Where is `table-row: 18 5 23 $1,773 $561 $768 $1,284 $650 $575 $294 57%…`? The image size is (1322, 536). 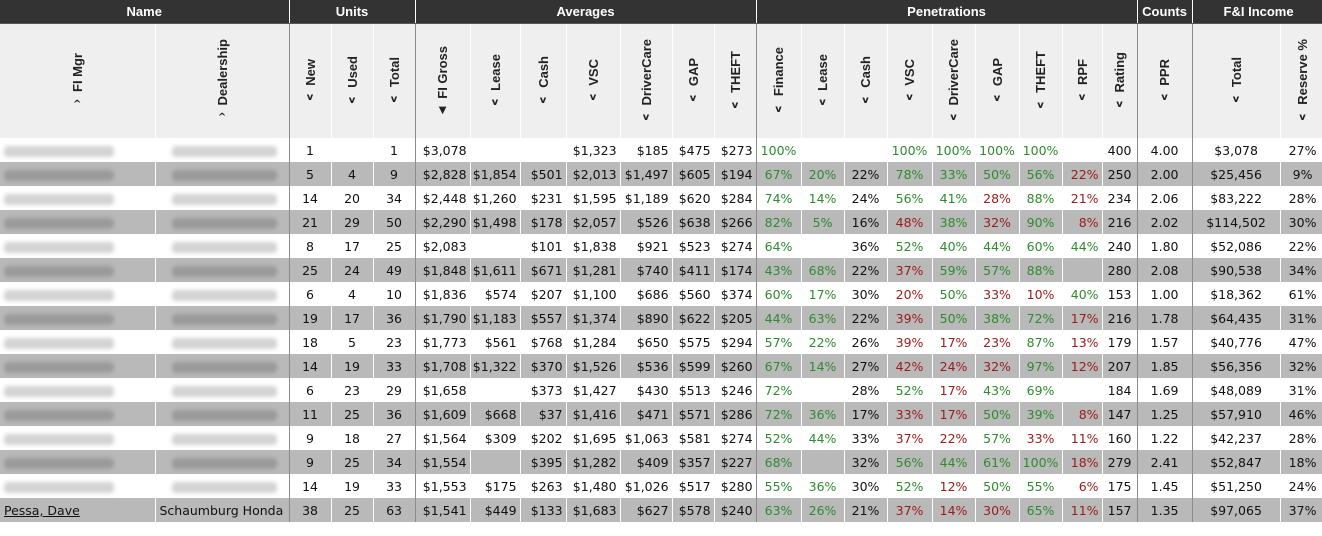 table-row: 18 5 23 $1,773 $561 $768 $1,284 $650 $575 $294 57%… is located at coordinates (661, 342).